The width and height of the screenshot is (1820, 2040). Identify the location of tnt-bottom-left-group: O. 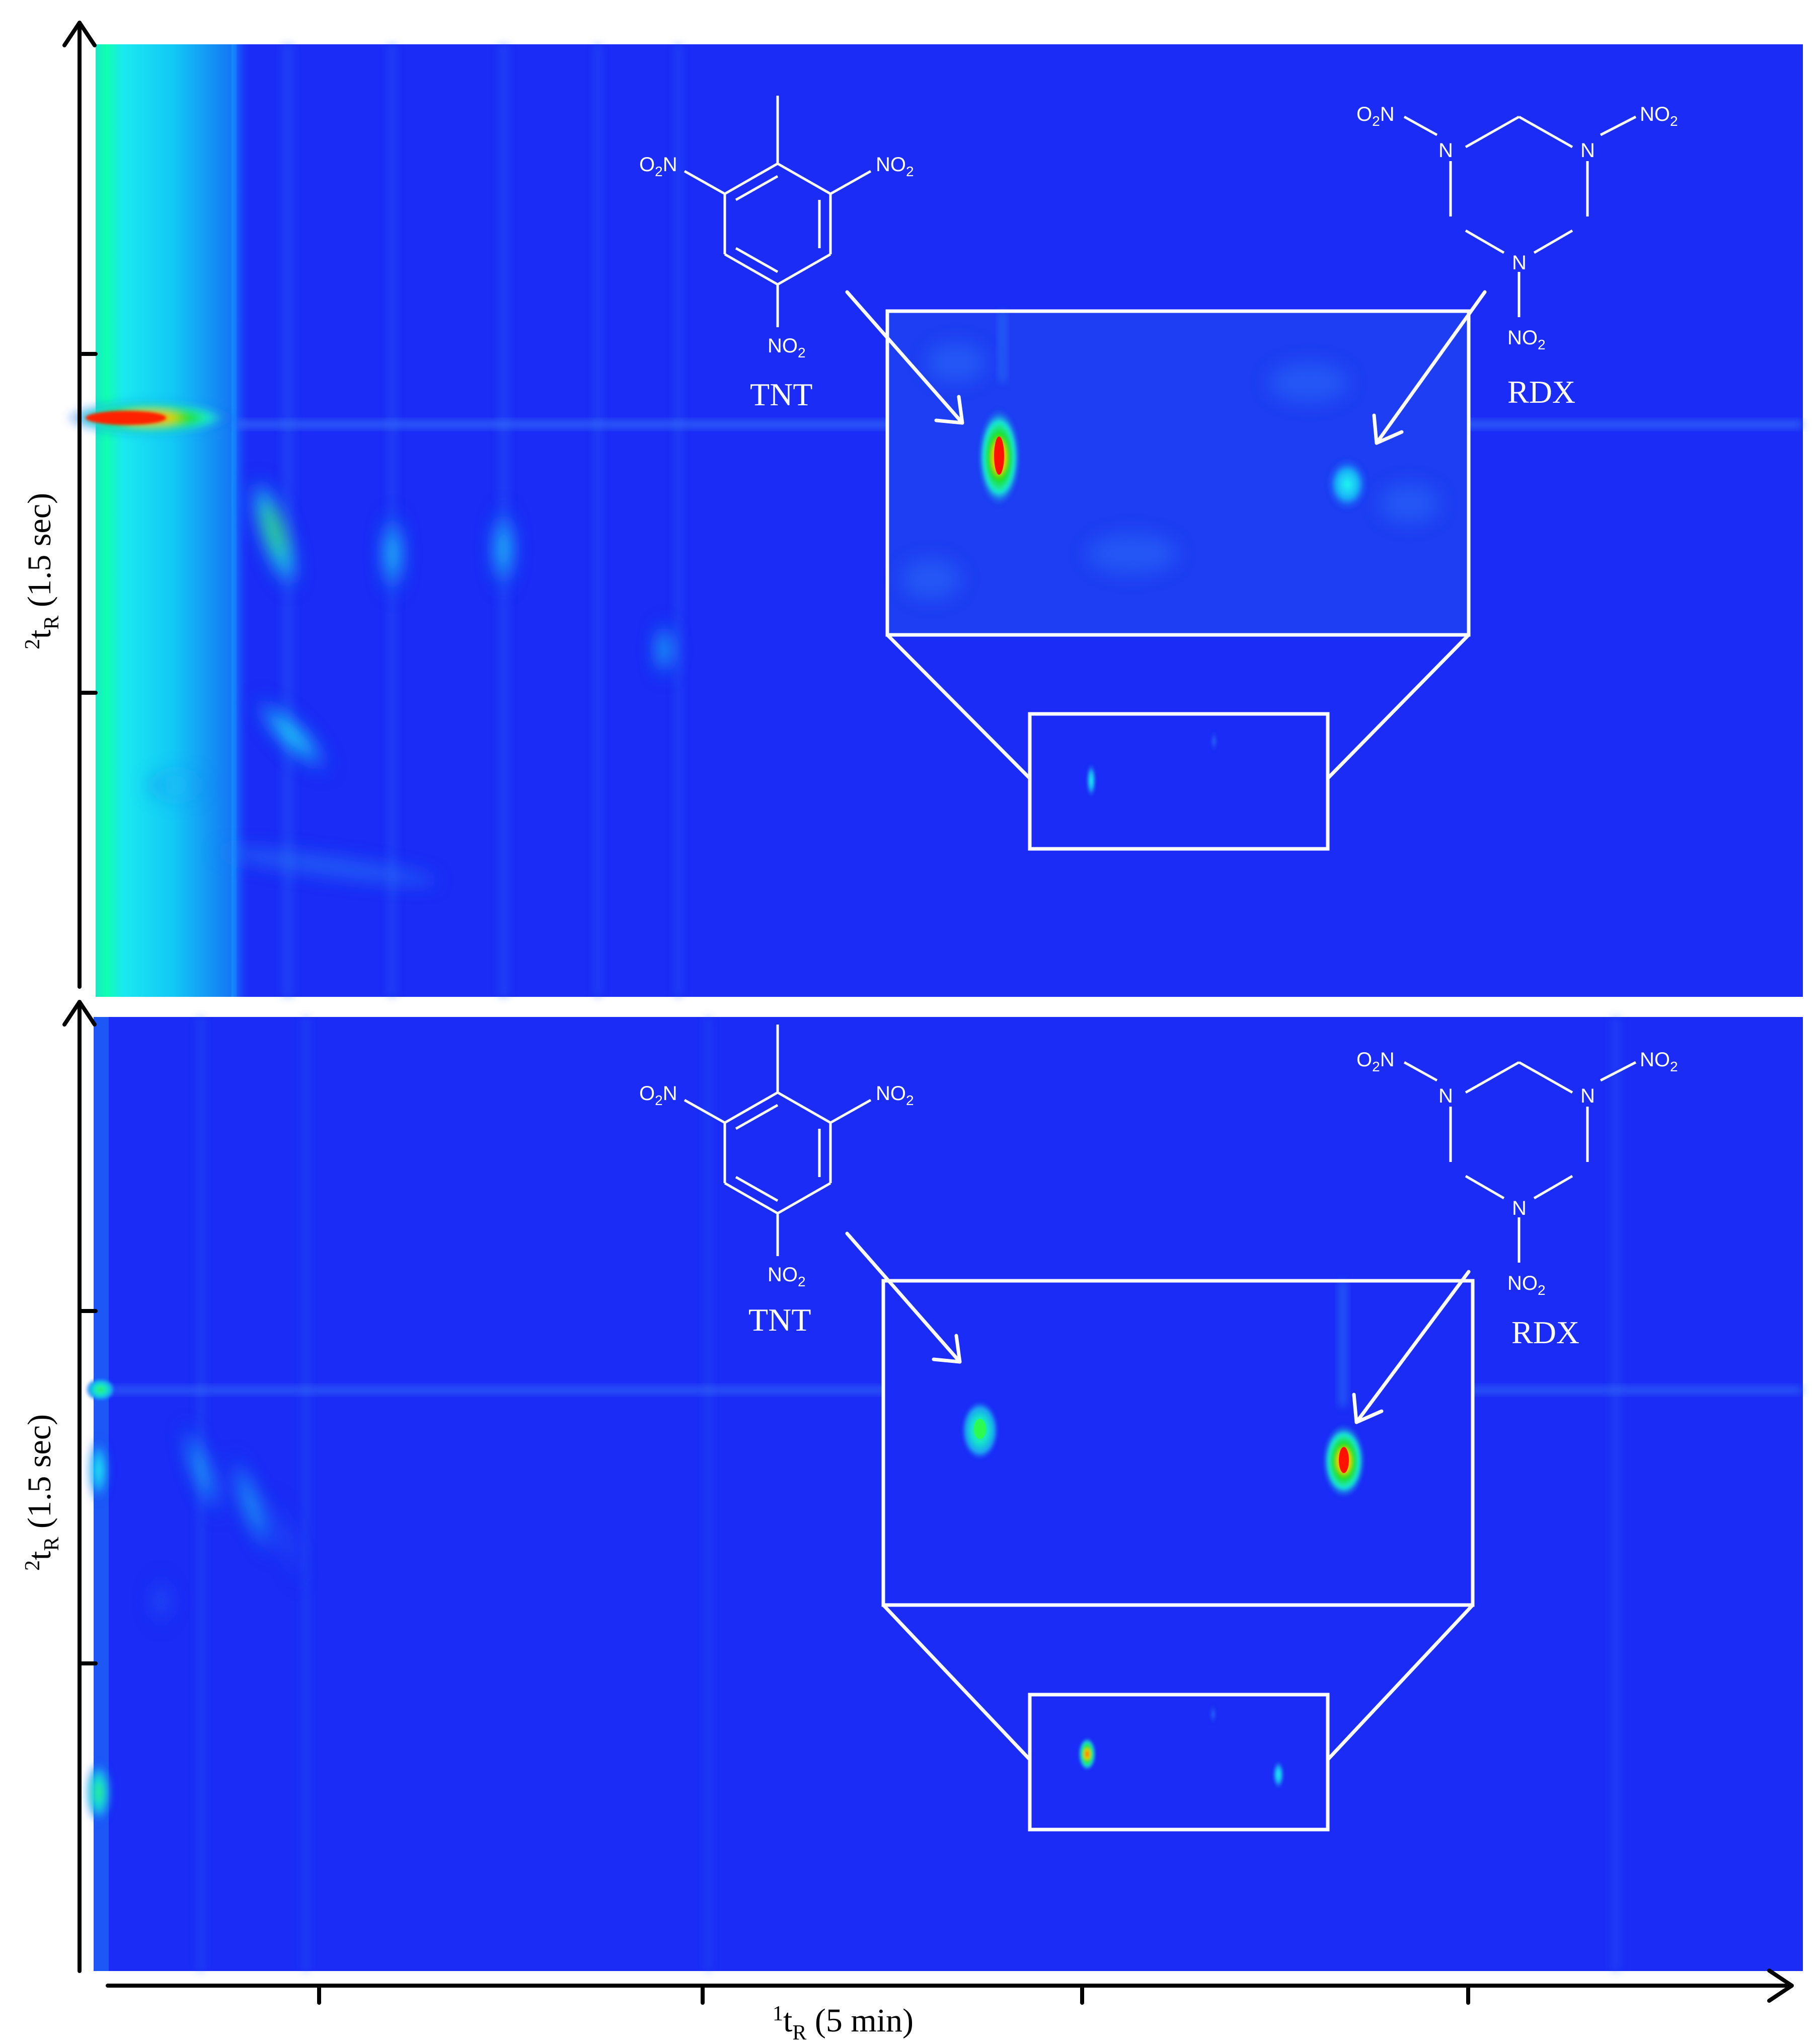
(647, 1094).